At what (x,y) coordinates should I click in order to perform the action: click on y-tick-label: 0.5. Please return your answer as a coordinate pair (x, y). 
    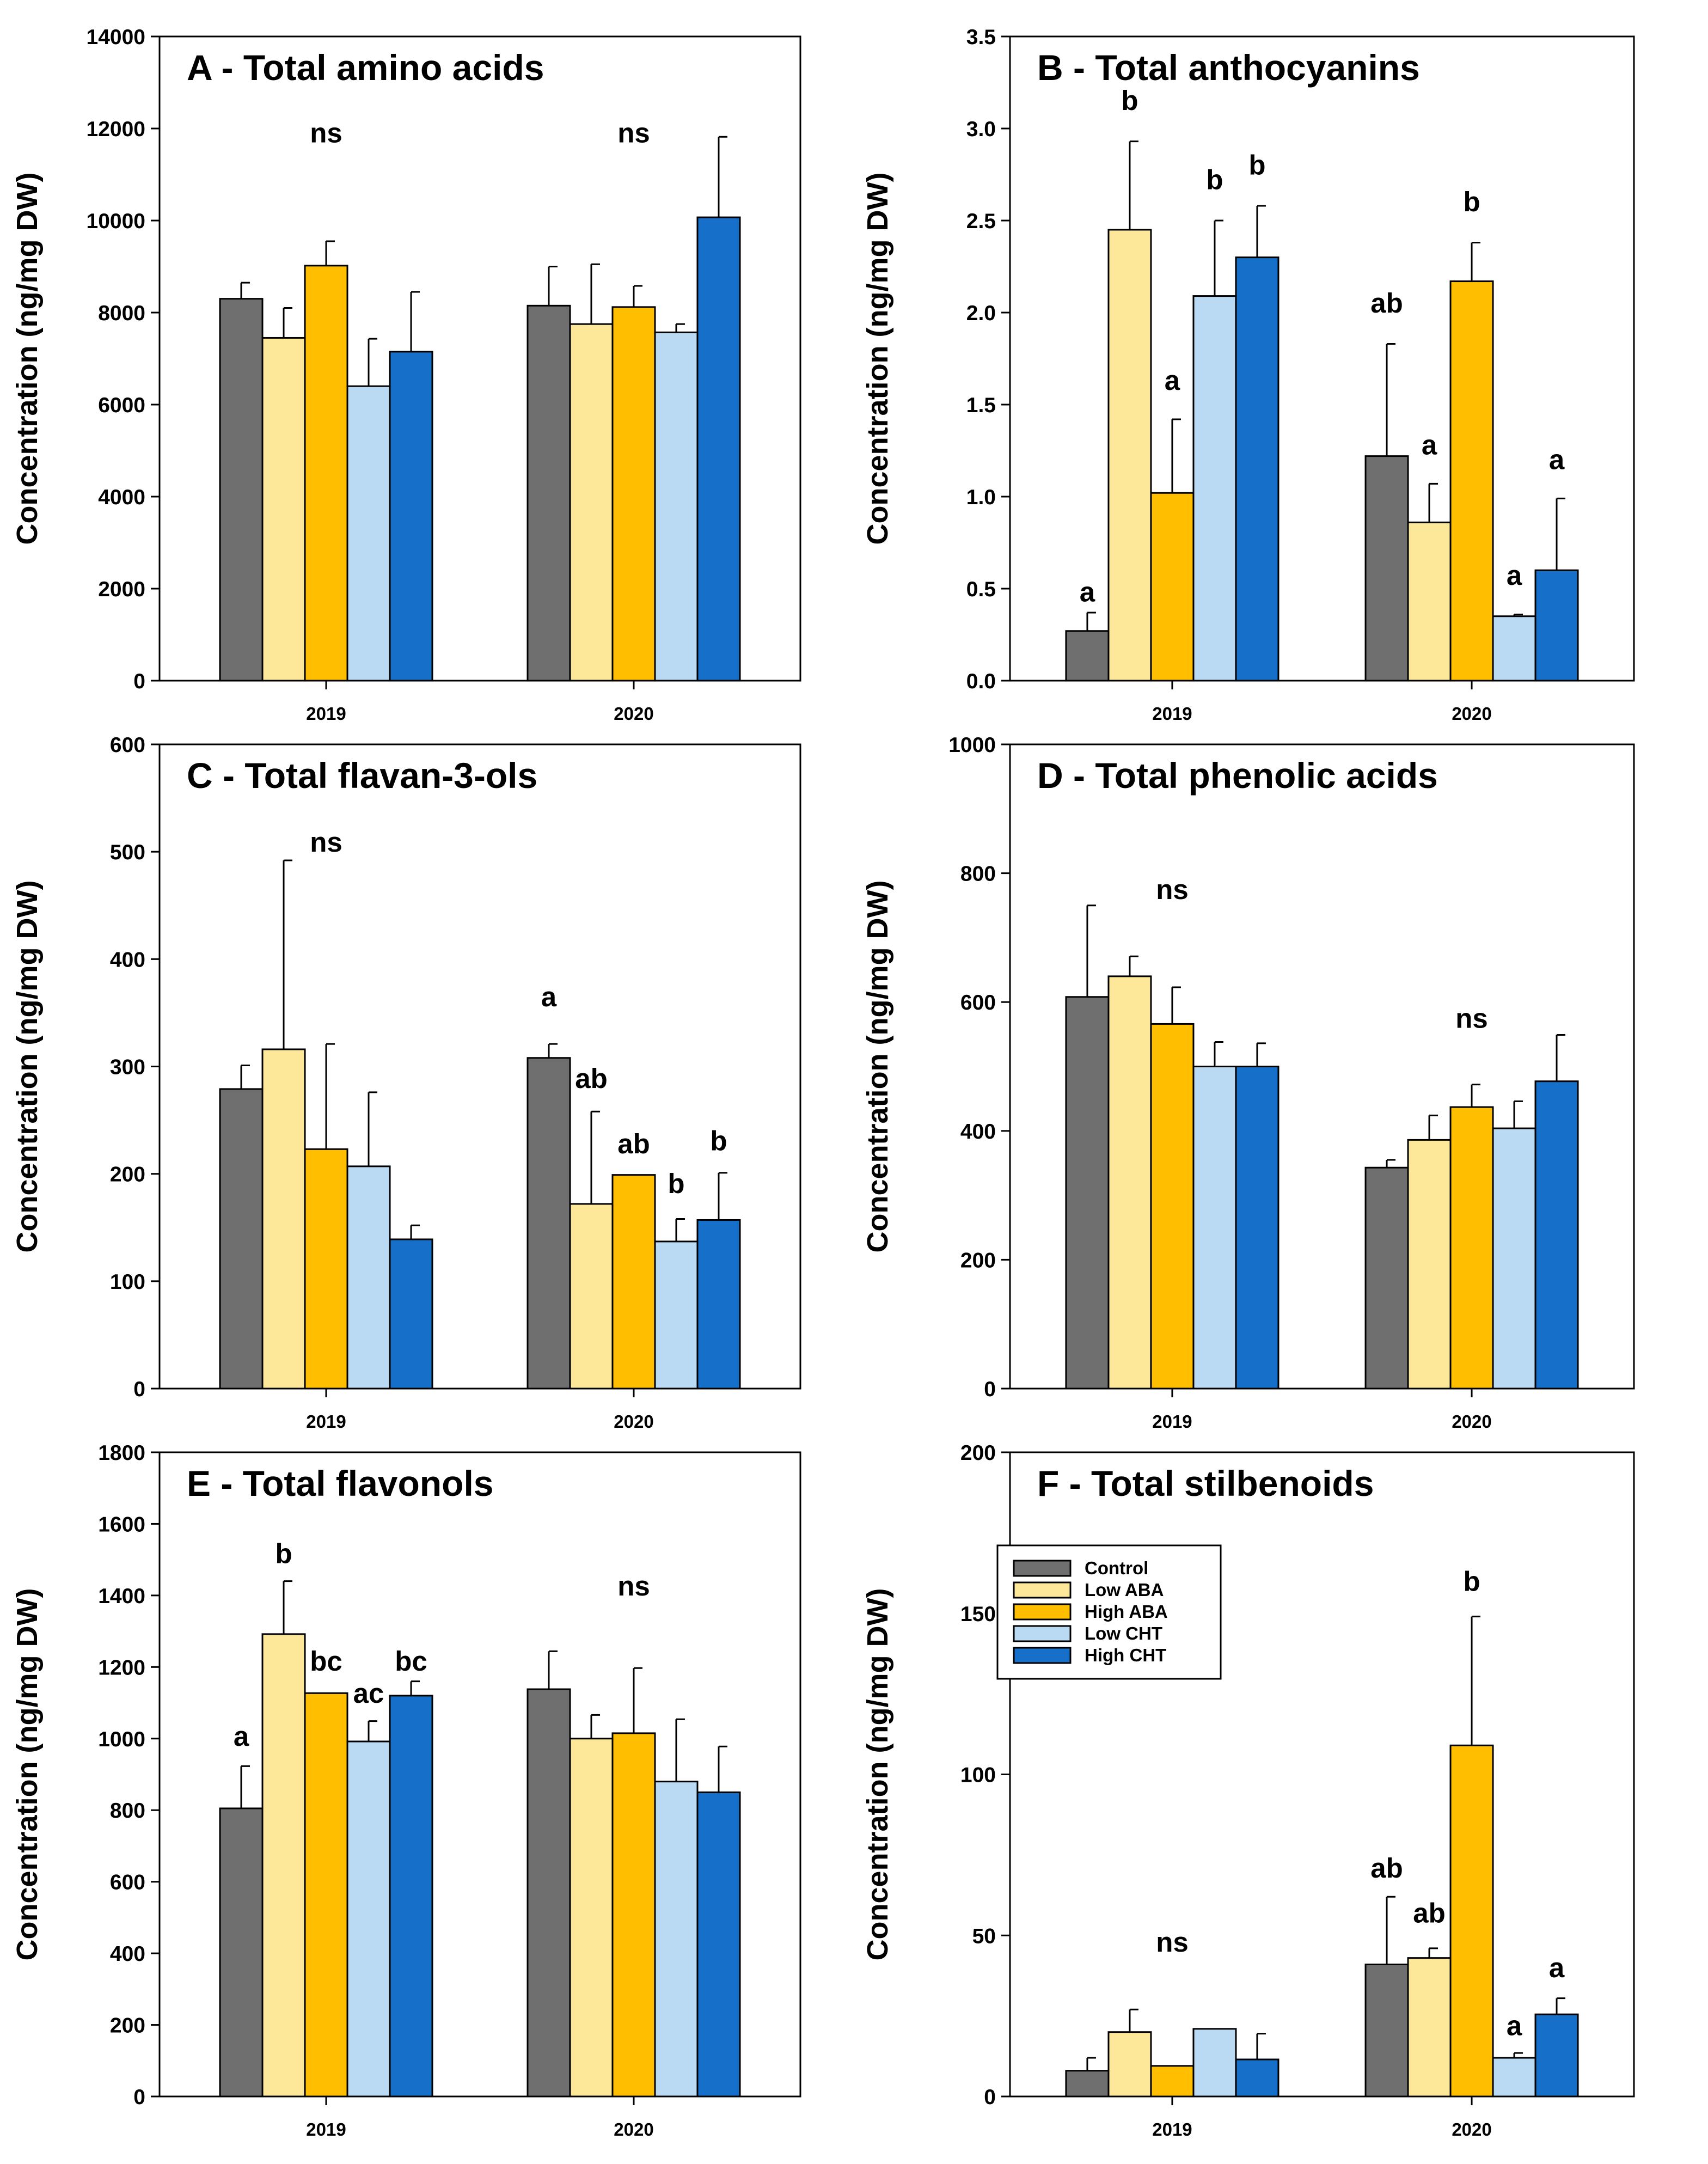
    Looking at the image, I should click on (981, 590).